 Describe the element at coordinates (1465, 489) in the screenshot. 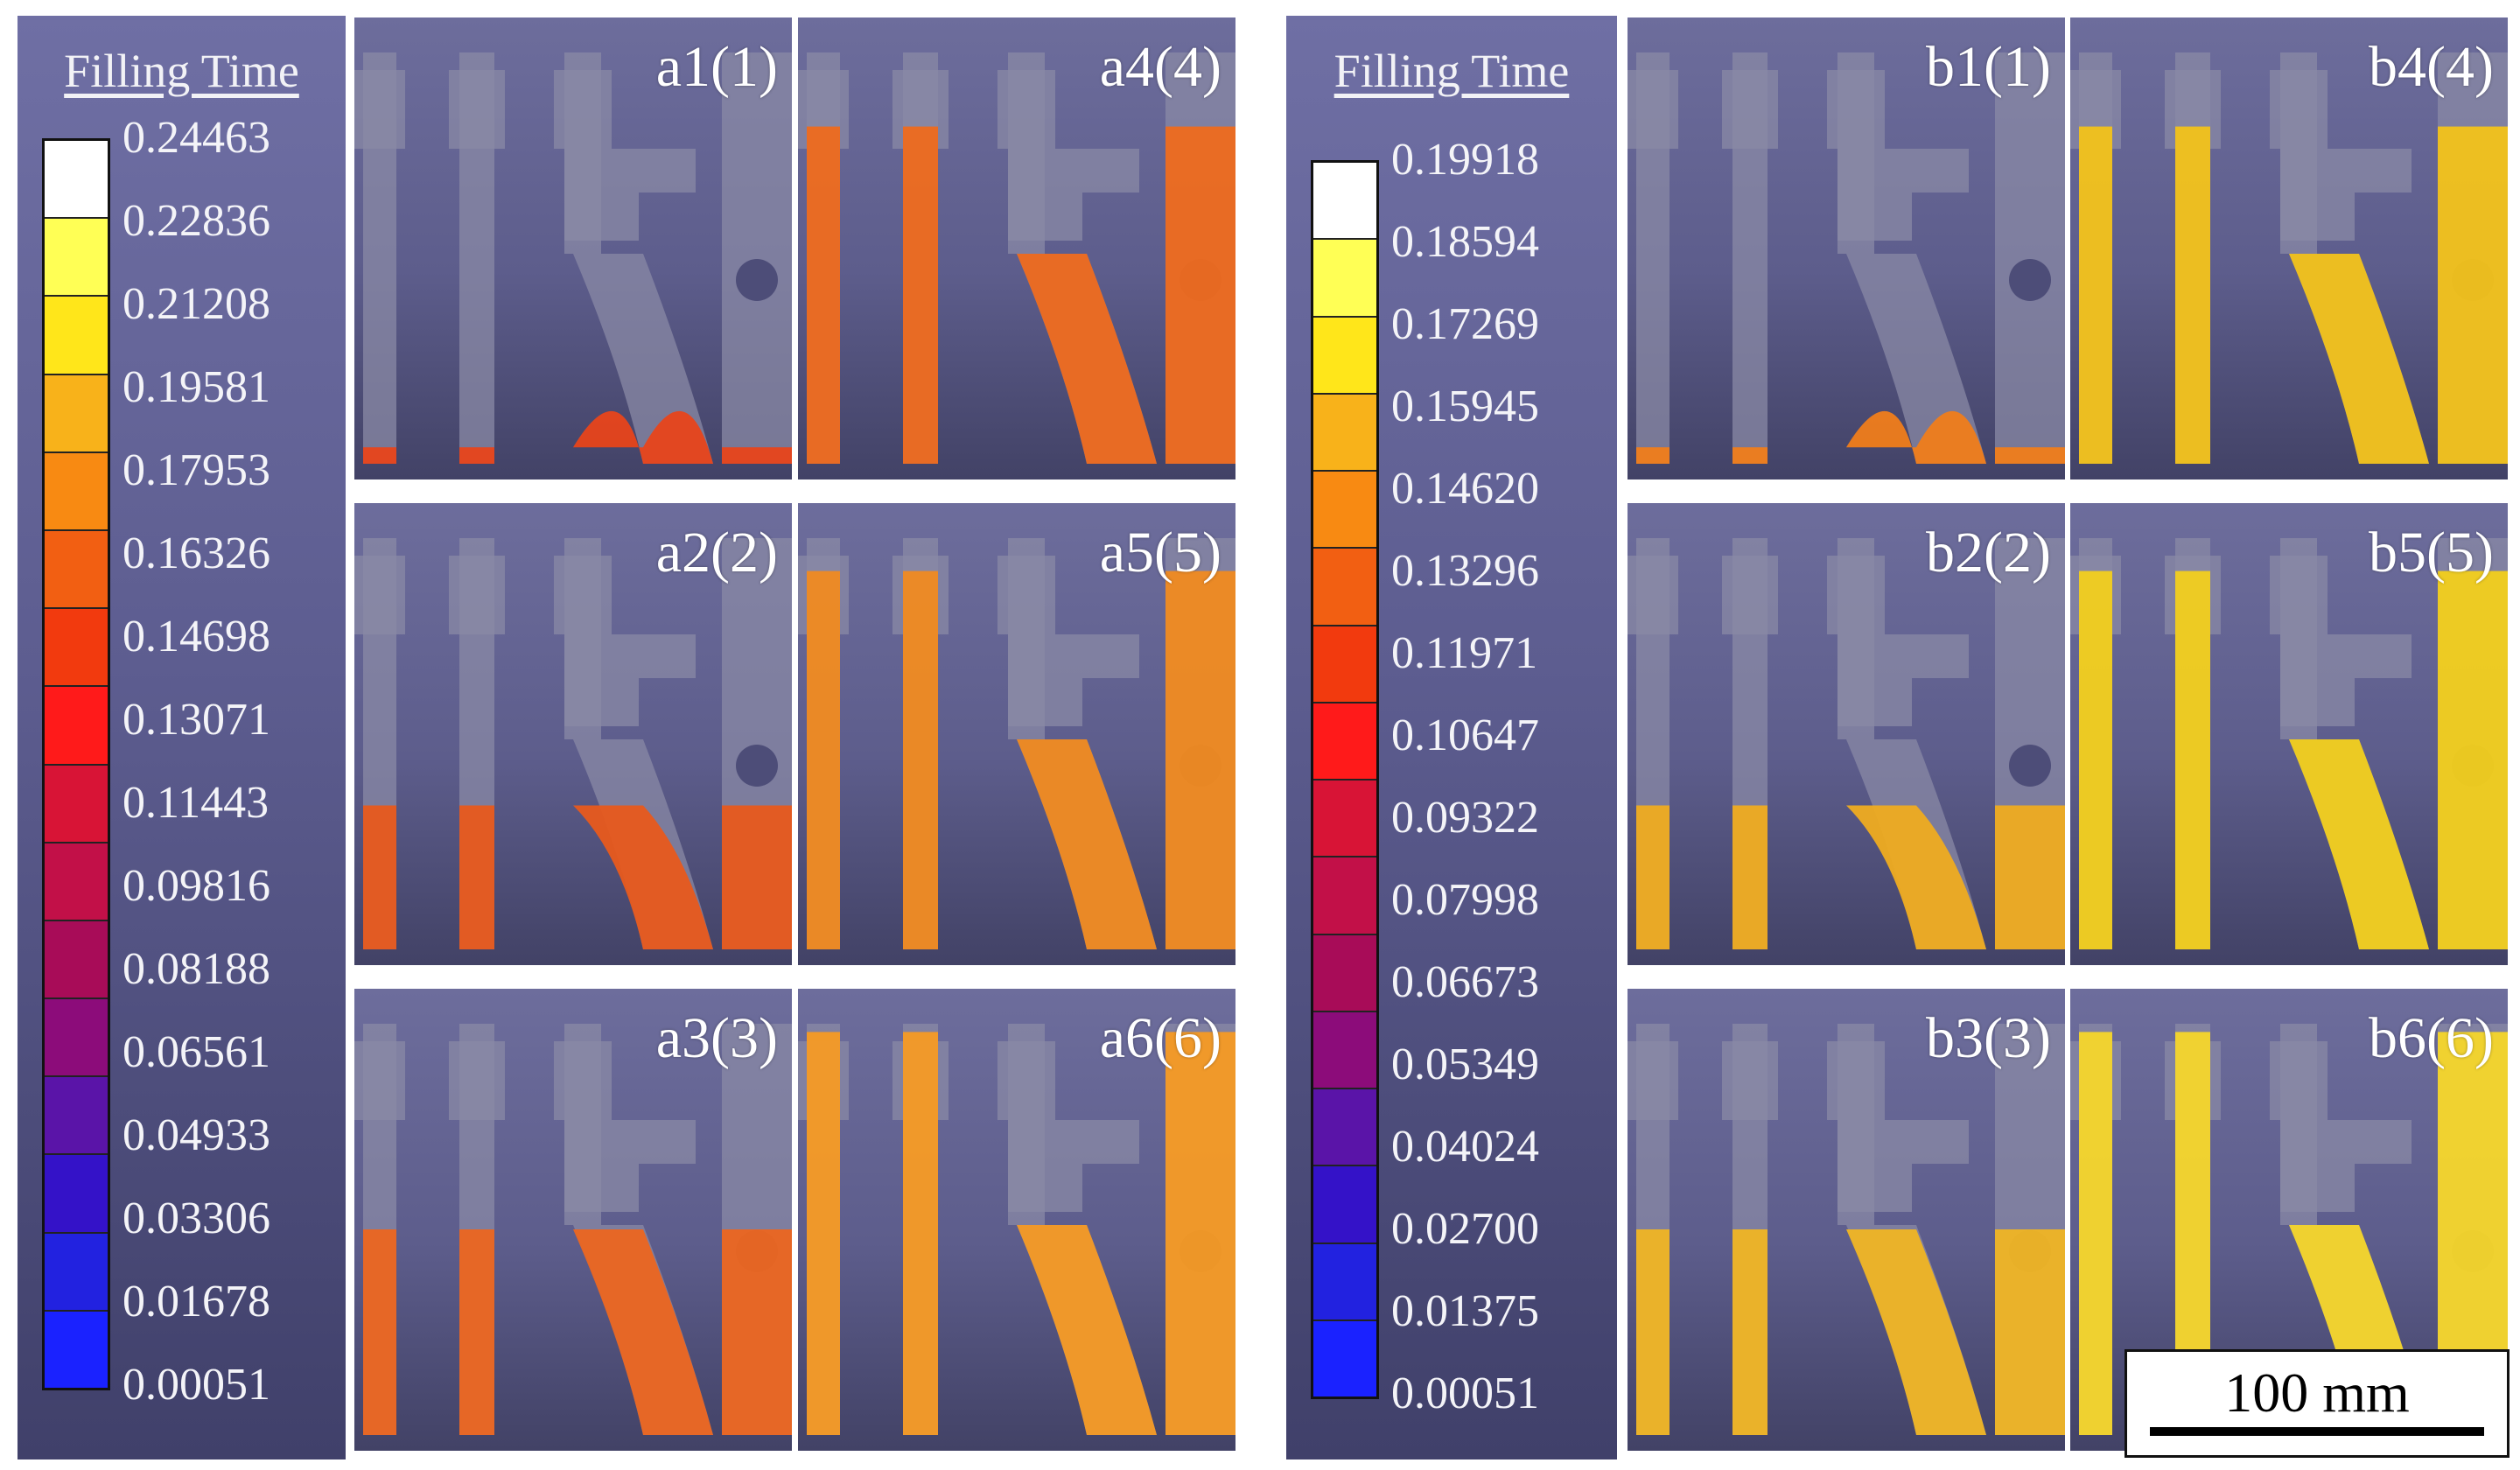

I see `tick-label: 0.14620` at that location.